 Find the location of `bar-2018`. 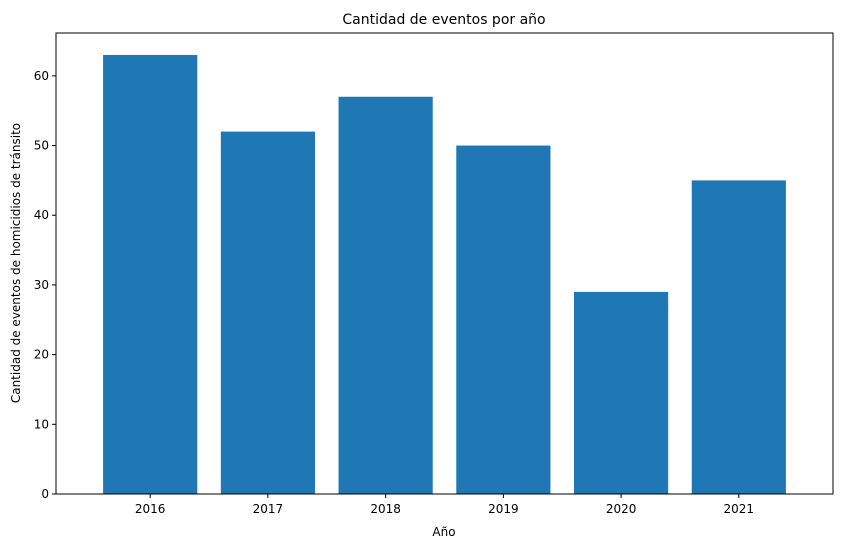

bar-2018 is located at coordinates (385, 295).